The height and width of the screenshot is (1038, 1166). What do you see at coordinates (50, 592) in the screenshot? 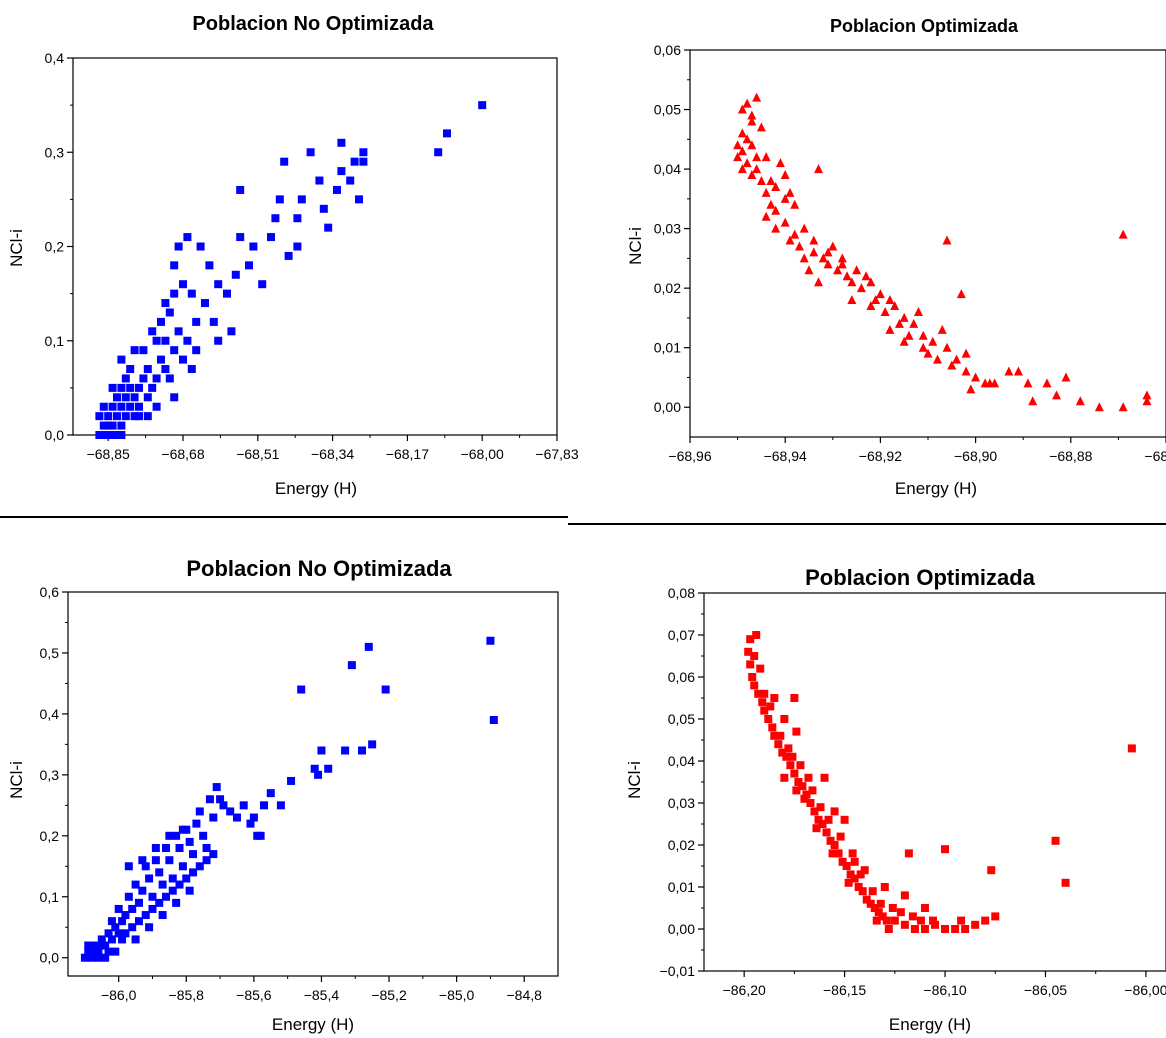
I see `y-tick-label: 0,6` at bounding box center [50, 592].